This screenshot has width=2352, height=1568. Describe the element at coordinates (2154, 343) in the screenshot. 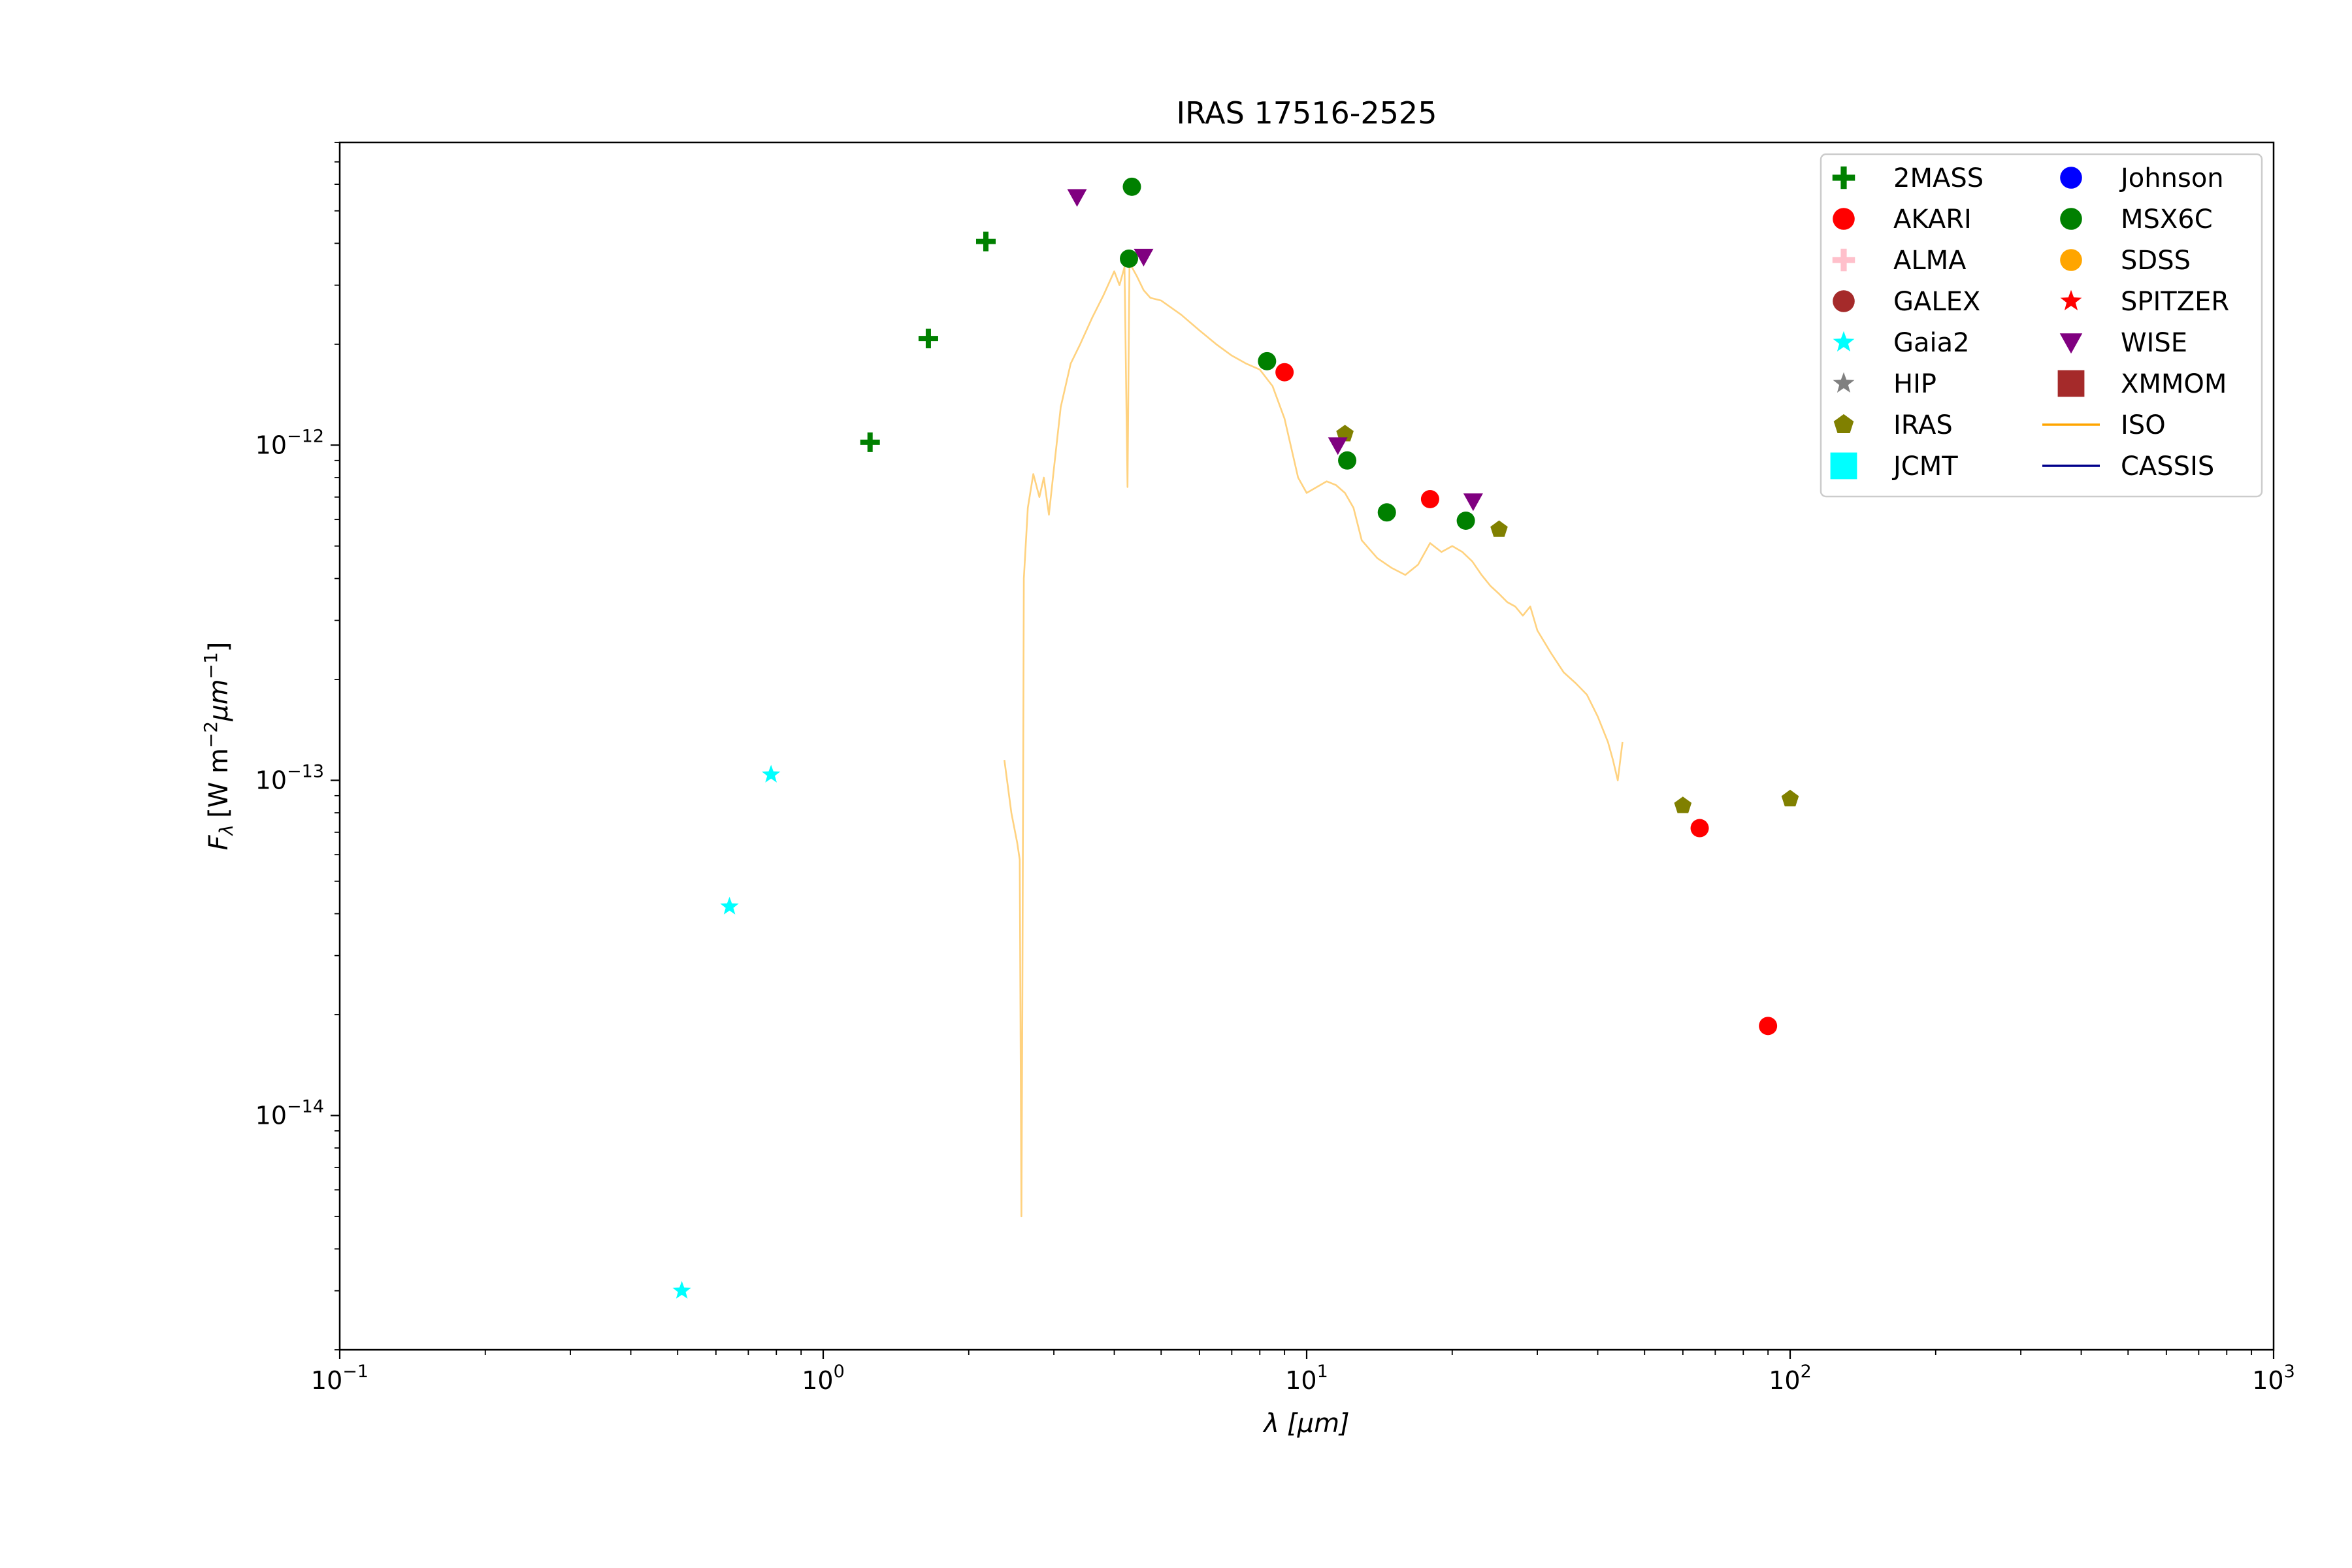

I see `legend-label-wise: WISE` at that location.